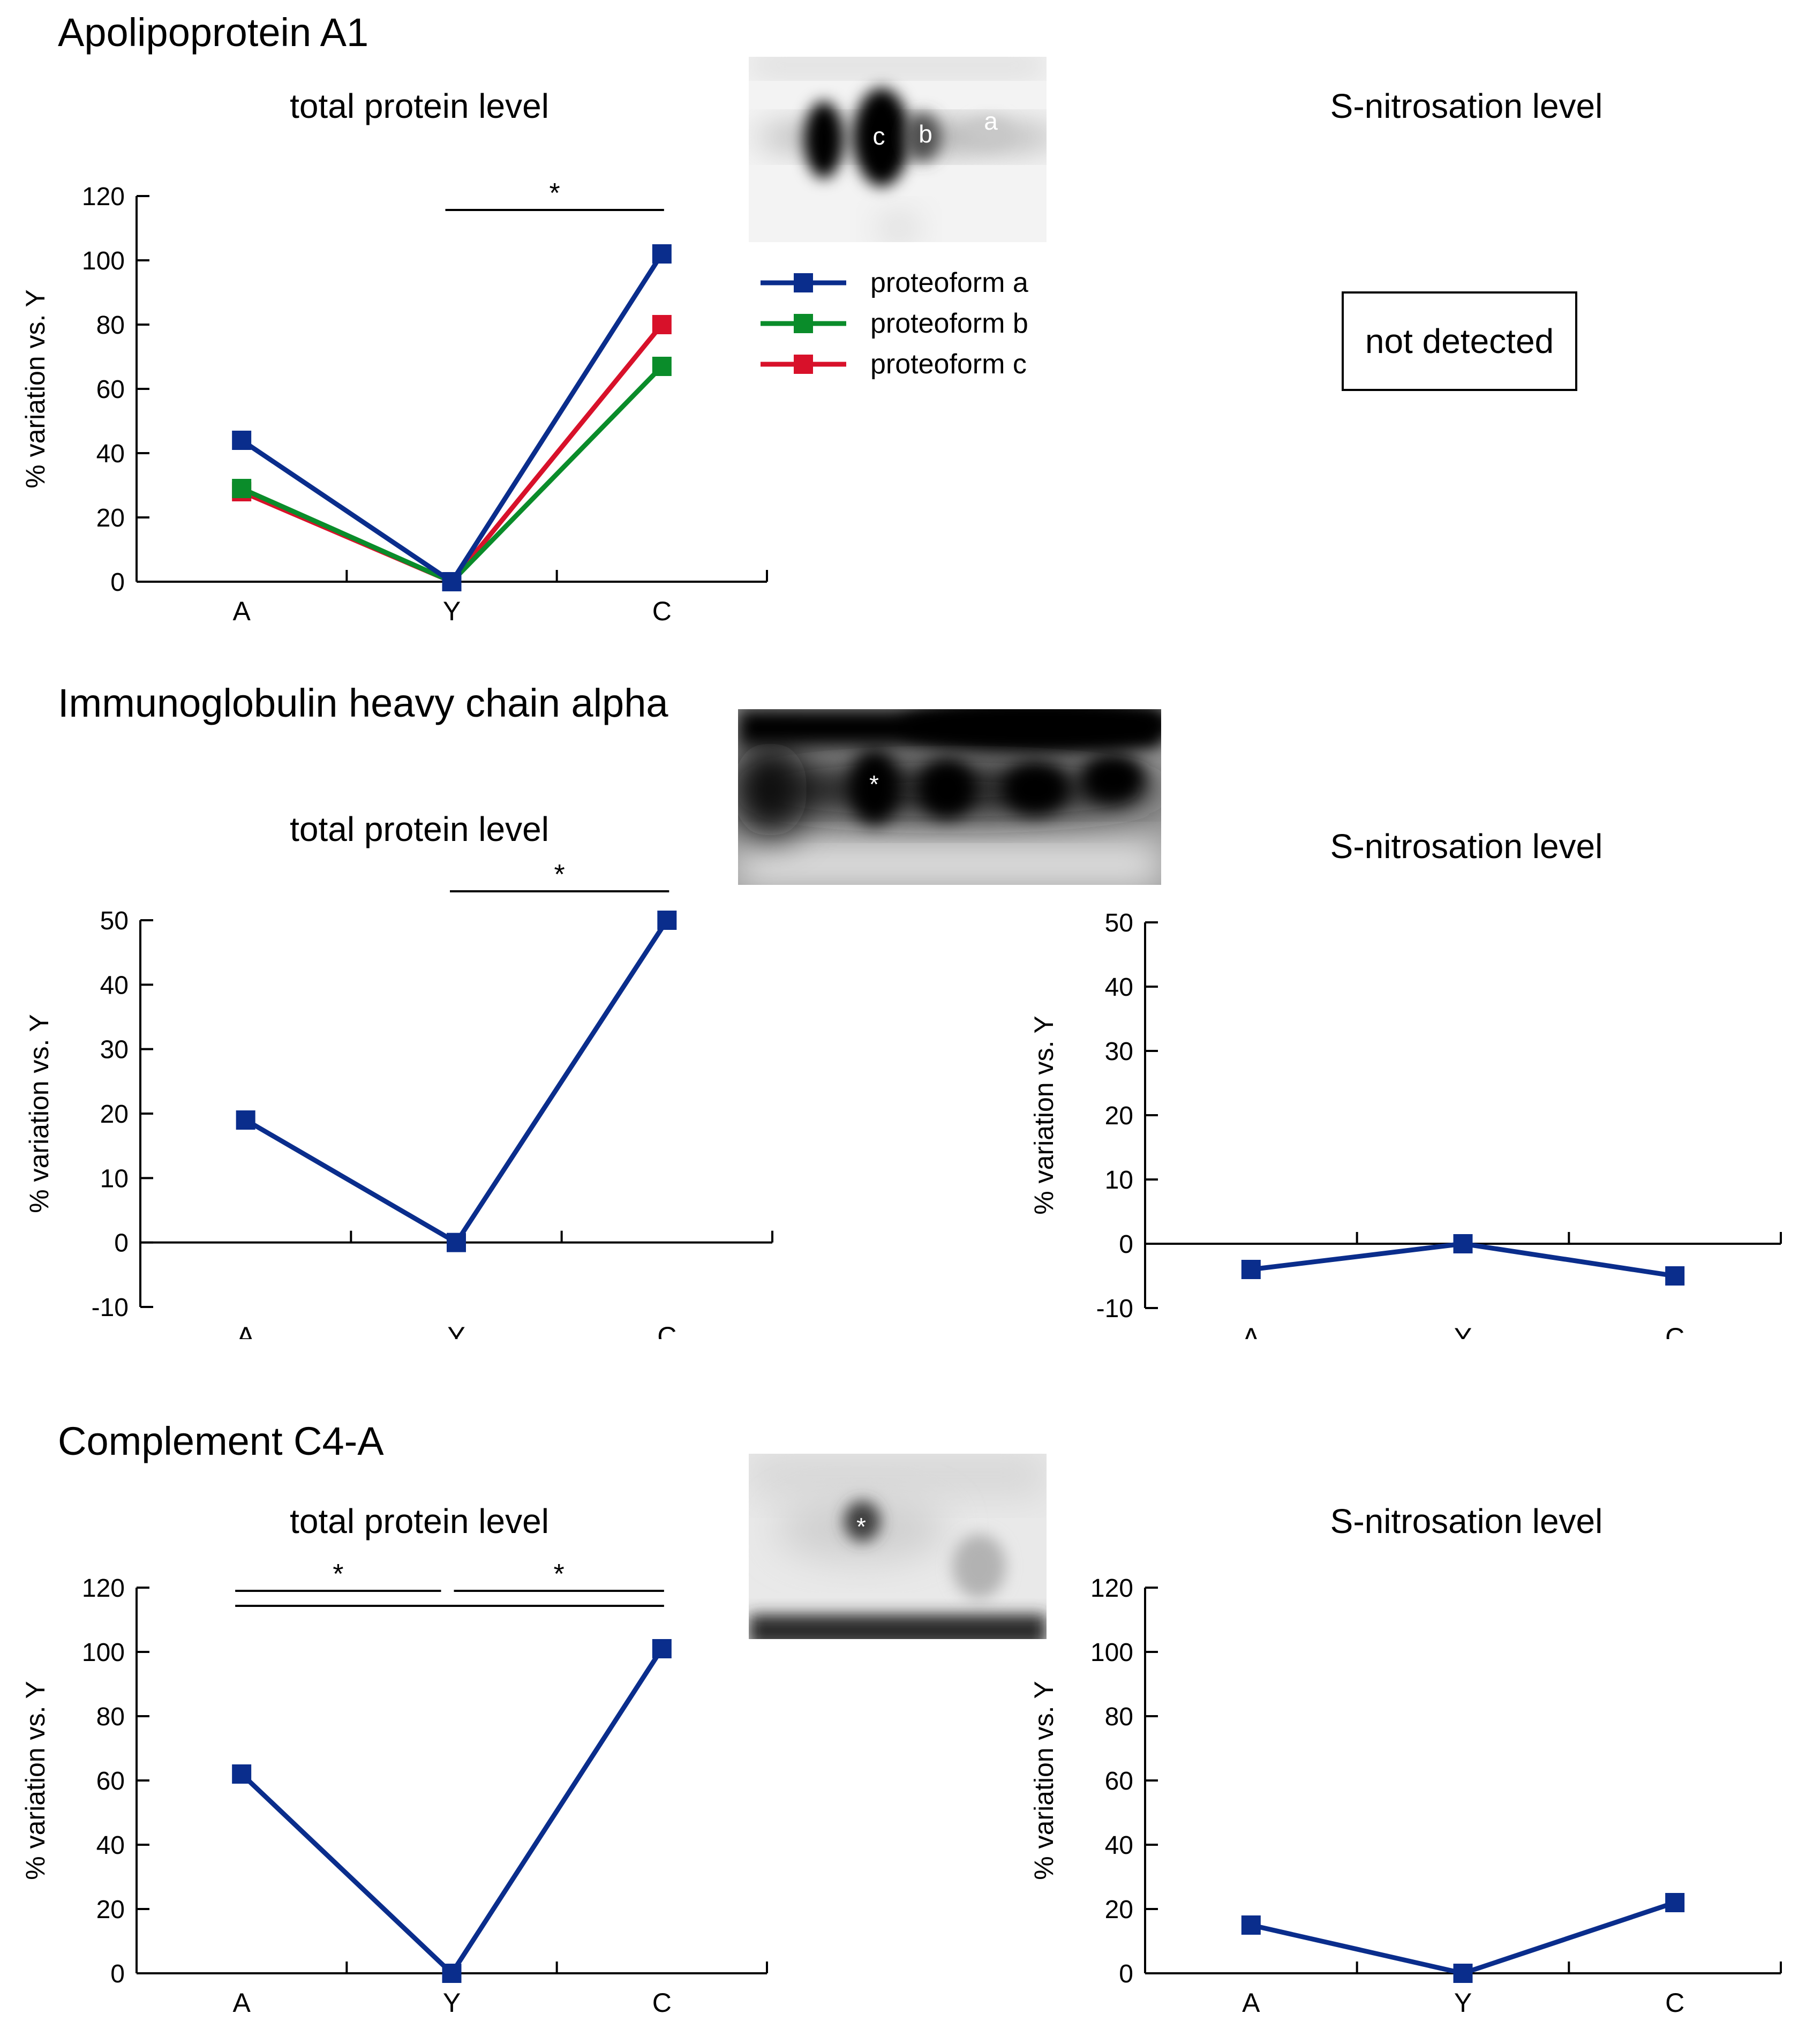  Describe the element at coordinates (949, 282) in the screenshot. I see `legend-label-a: proteoform a` at that location.